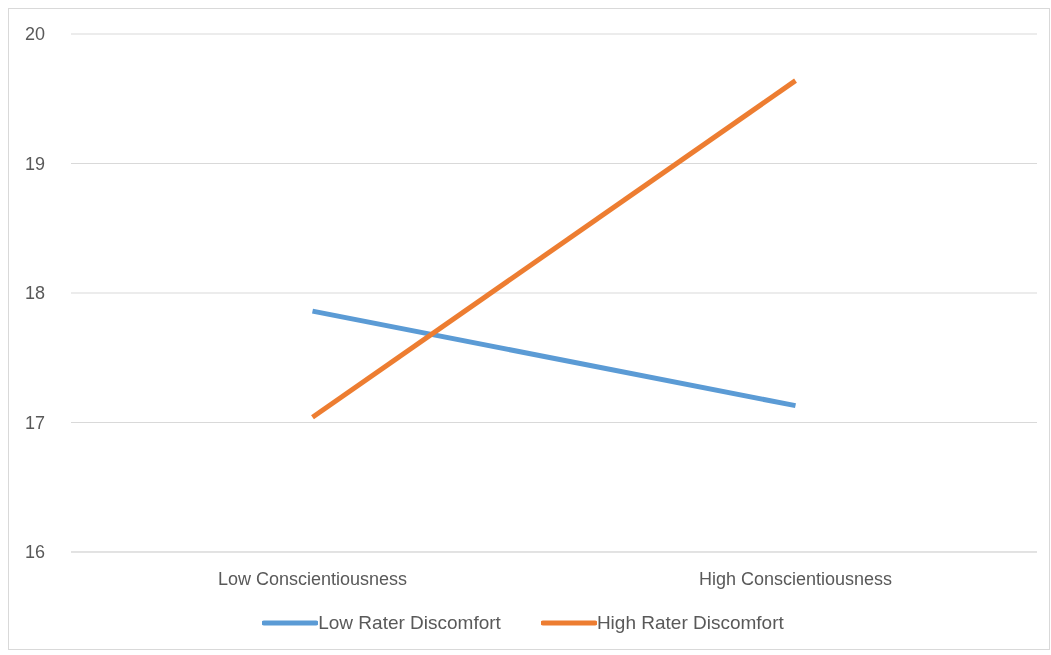 The image size is (1051, 655). What do you see at coordinates (34, 163) in the screenshot?
I see `y-tick-label: 19` at bounding box center [34, 163].